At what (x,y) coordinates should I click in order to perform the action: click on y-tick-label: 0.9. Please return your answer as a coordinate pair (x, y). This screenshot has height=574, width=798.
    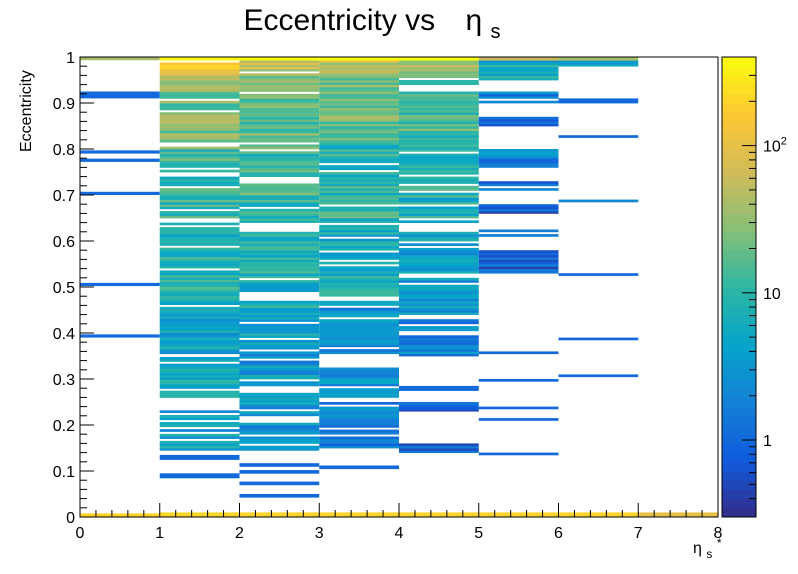
    Looking at the image, I should click on (64, 104).